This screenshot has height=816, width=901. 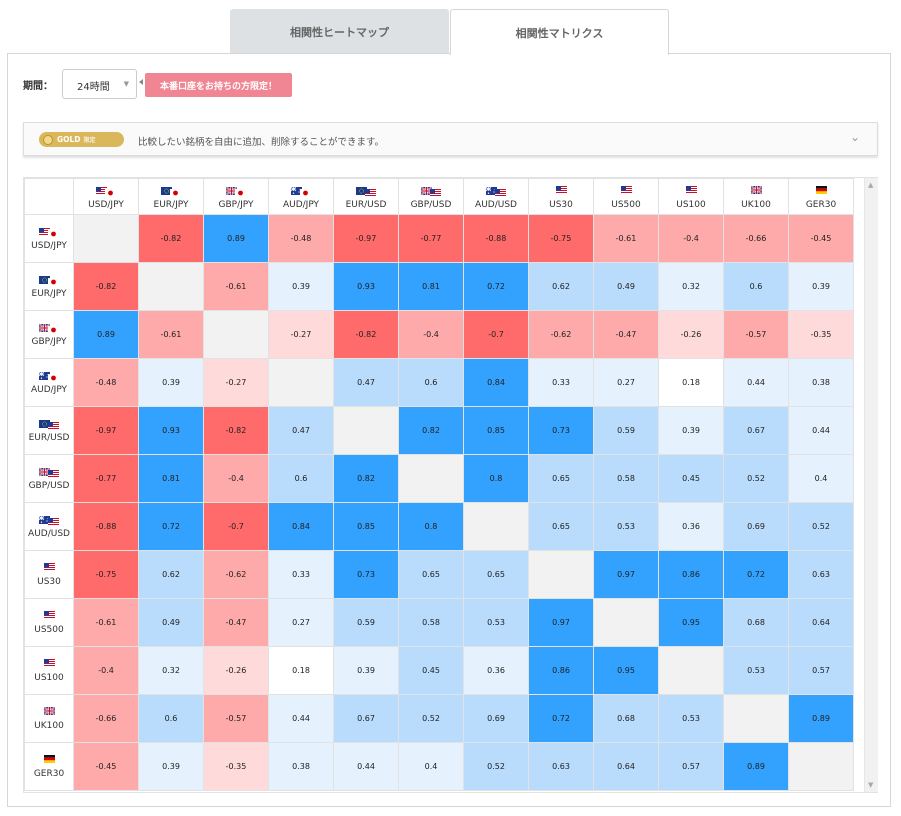 What do you see at coordinates (871, 485) in the screenshot?
I see `vertical-scrollbar: ▲ ▼` at bounding box center [871, 485].